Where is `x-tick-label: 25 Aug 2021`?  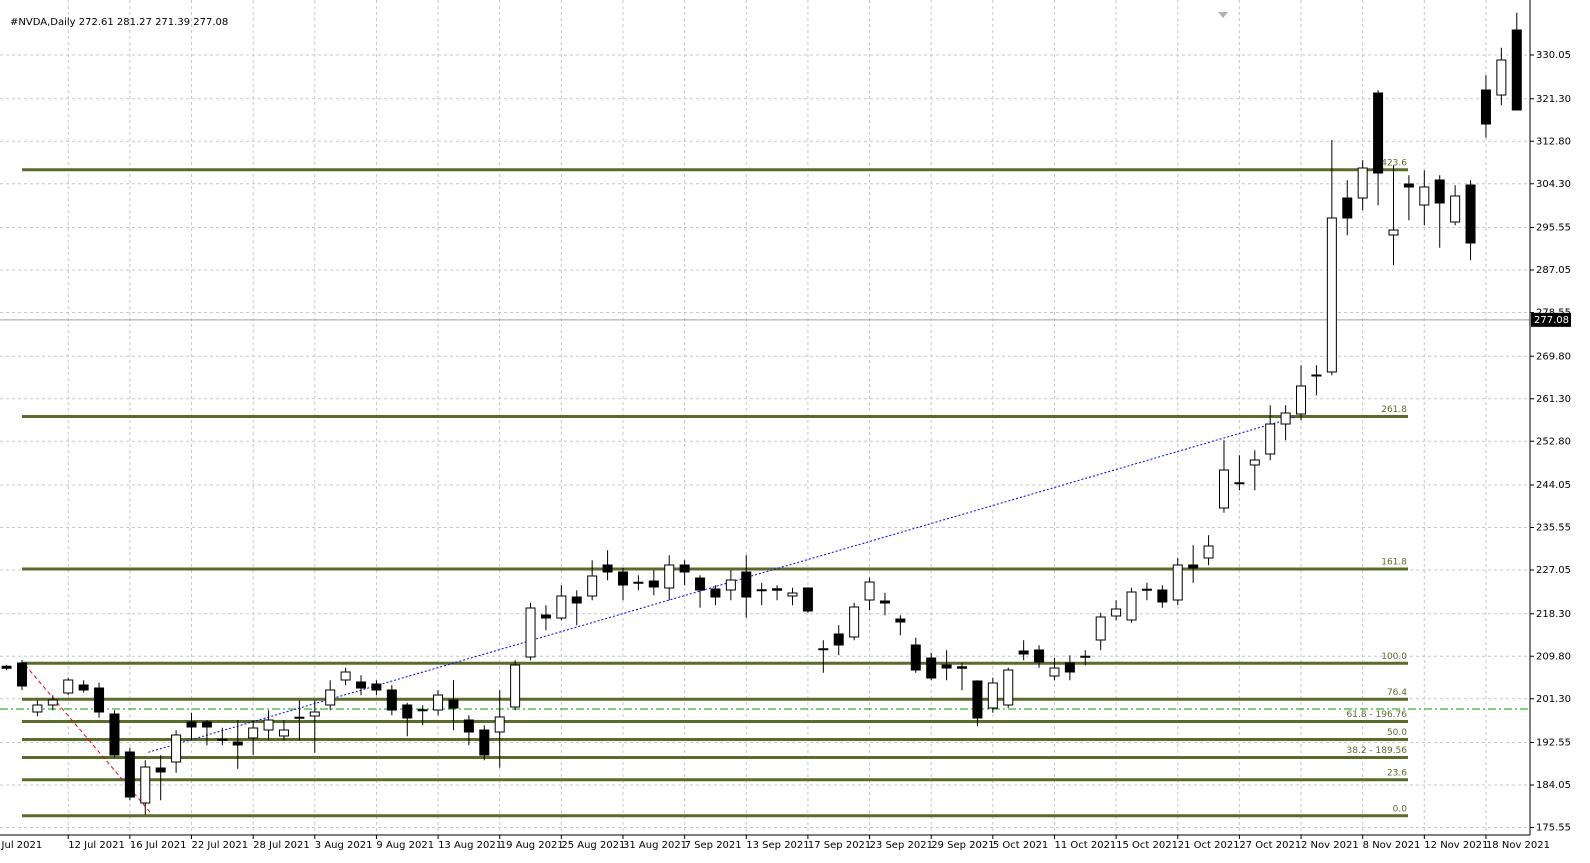
x-tick-label: 25 Aug 2021 is located at coordinates (593, 845).